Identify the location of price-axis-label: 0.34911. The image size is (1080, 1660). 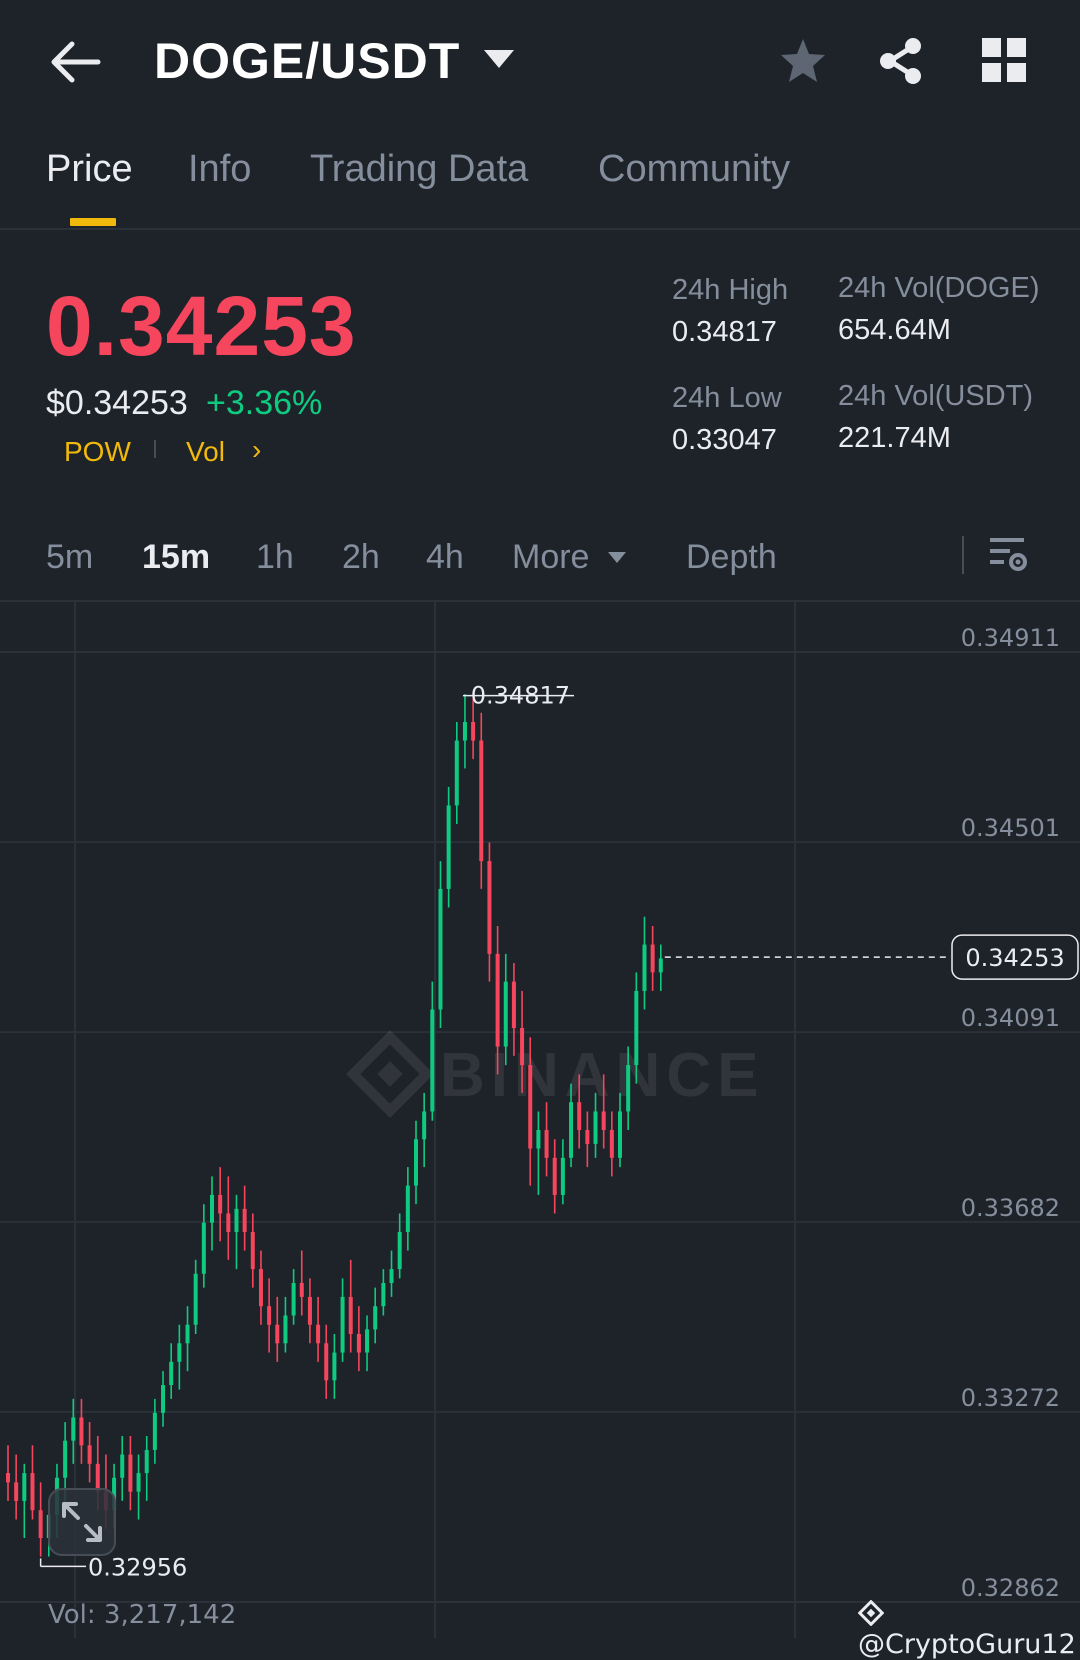
(1010, 638).